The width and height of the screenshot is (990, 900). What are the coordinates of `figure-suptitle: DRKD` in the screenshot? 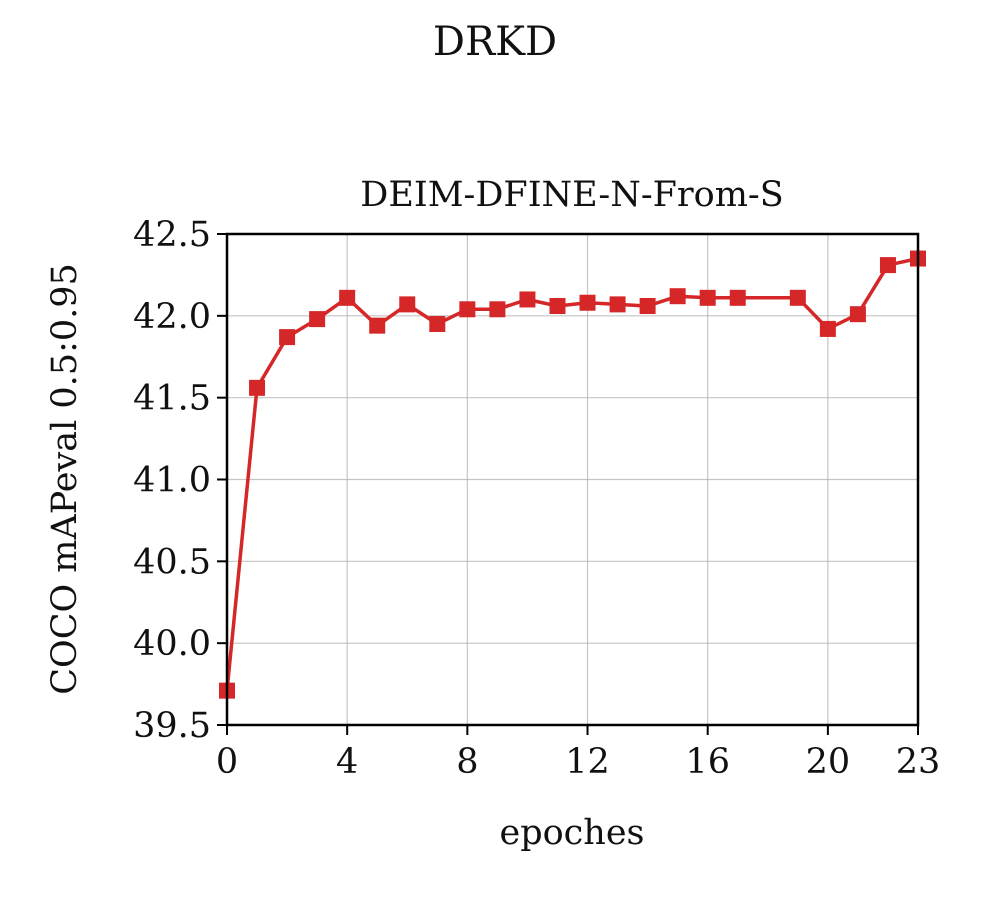 It's located at (495, 42).